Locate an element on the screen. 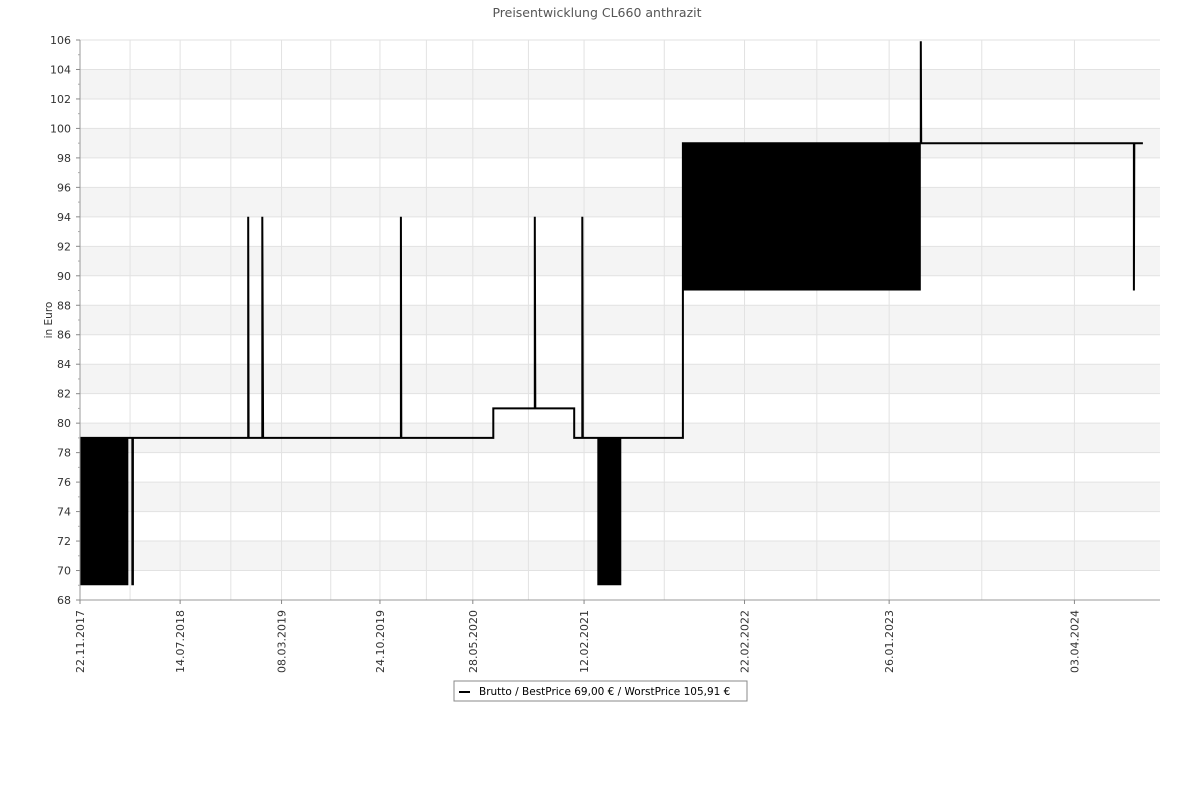 Image resolution: width=1200 pixels, height=800 pixels. chart-title: Preisentwicklung CL660 anthrazit is located at coordinates (596, 12).